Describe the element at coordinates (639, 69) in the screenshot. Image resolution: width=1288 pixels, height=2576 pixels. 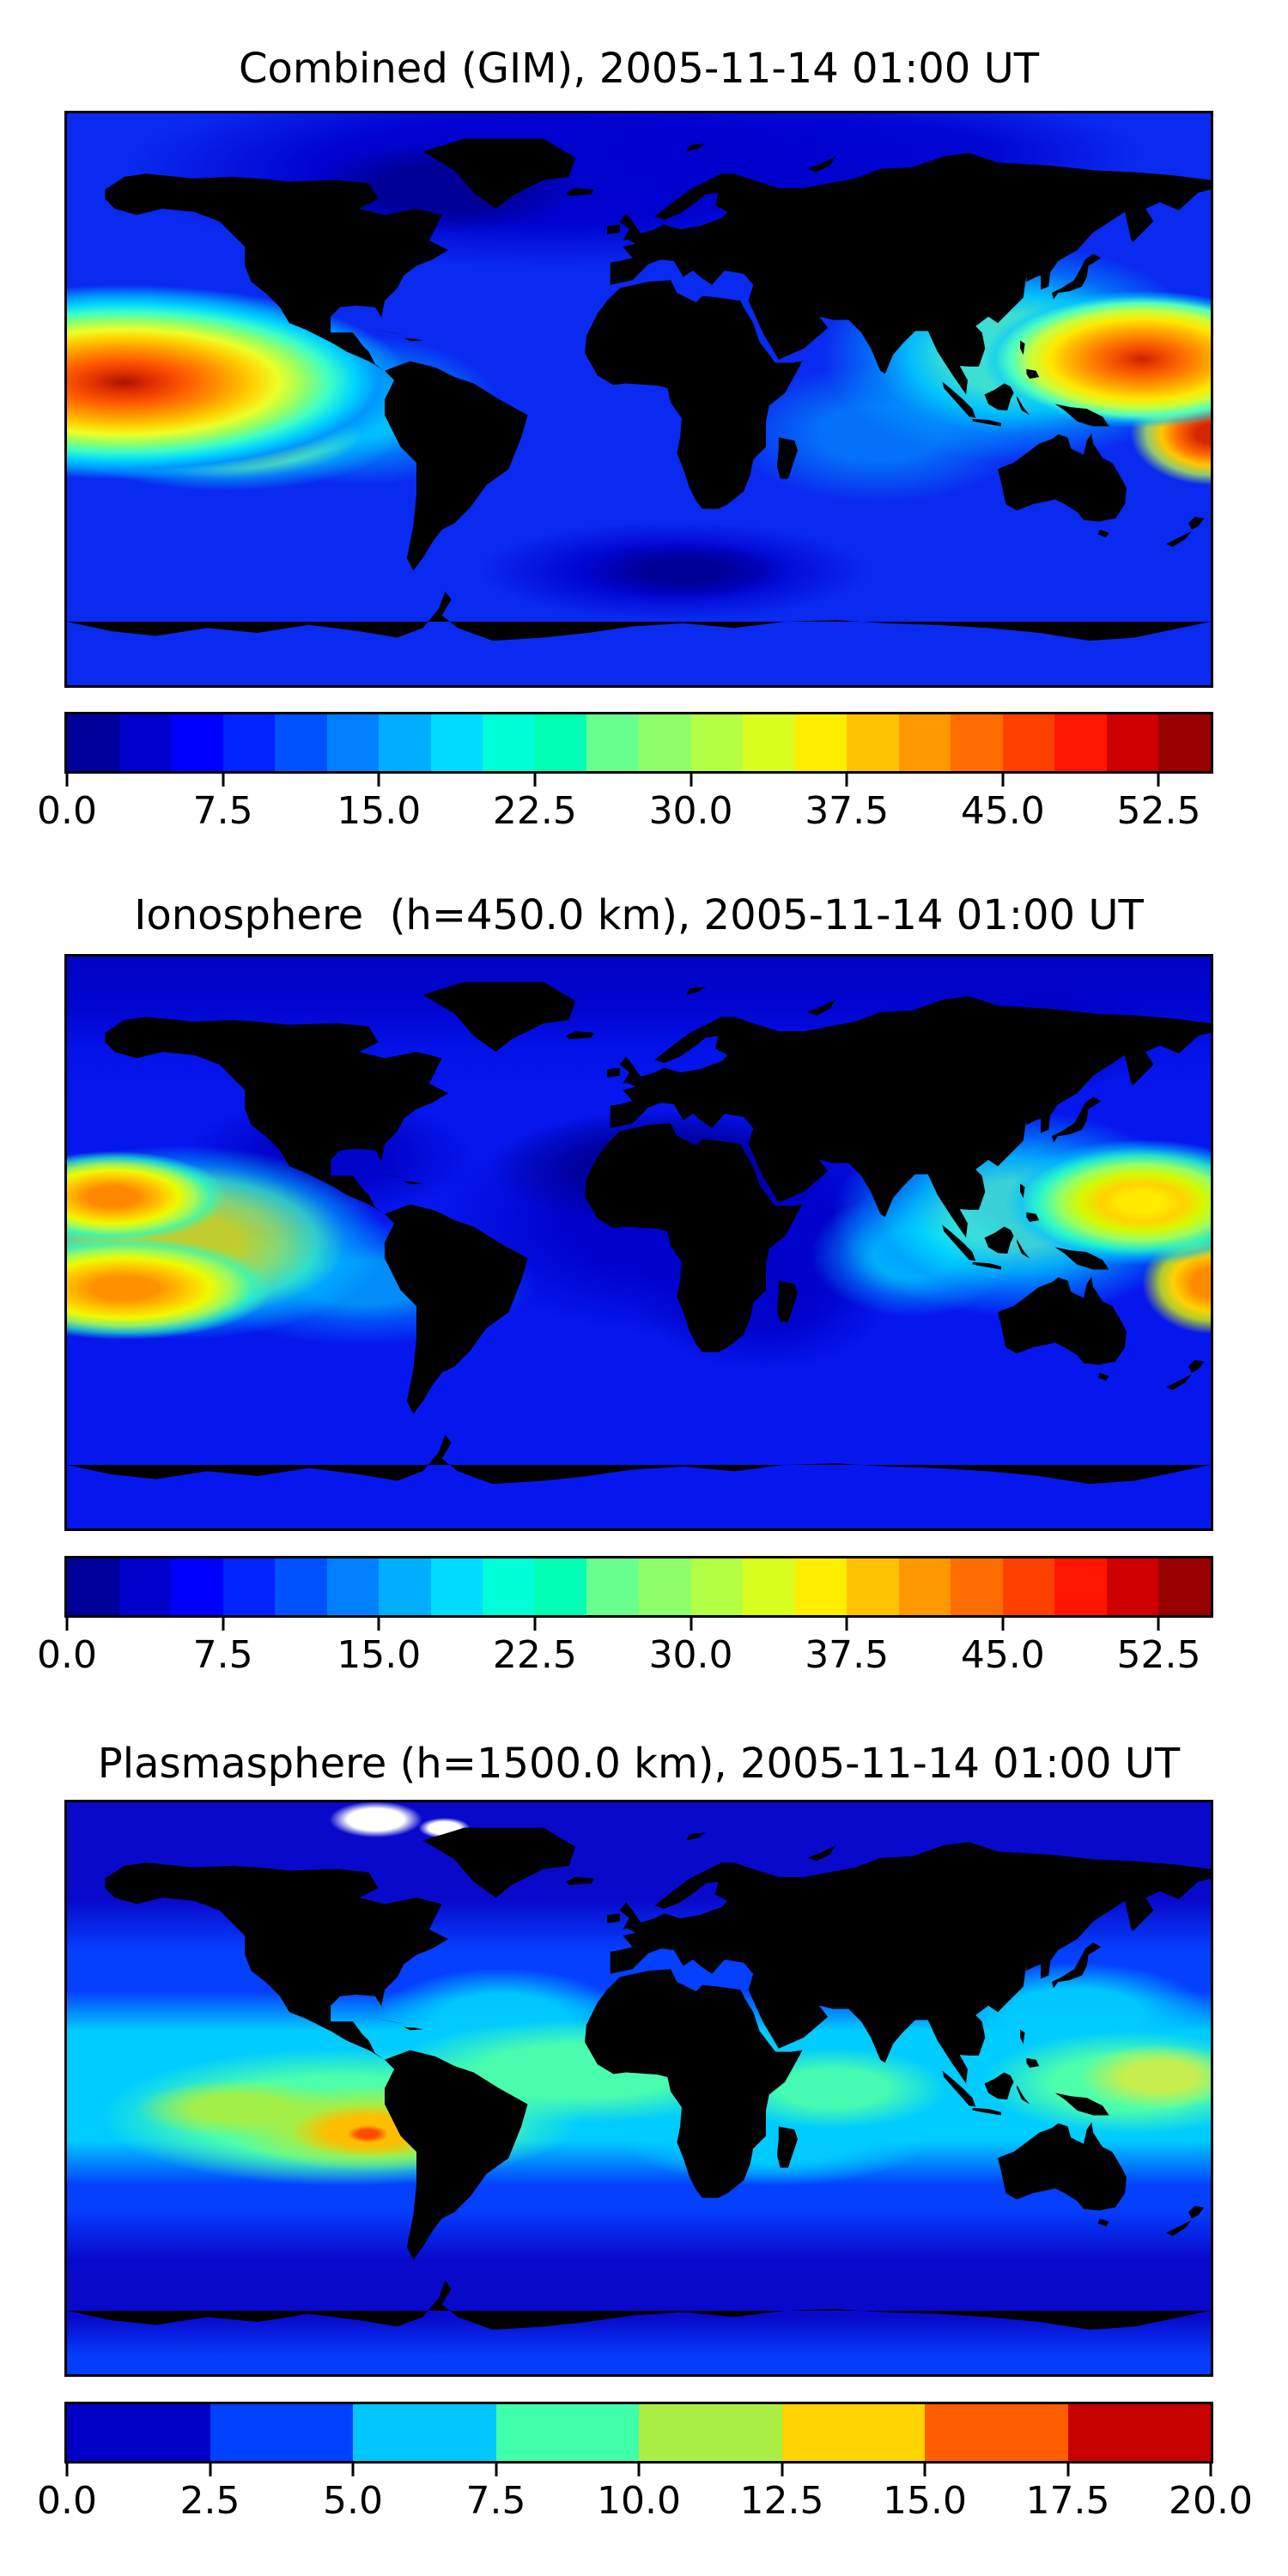
I see `panel1-title: Combined (GIM), 2005-11-14 01:00 UT` at that location.